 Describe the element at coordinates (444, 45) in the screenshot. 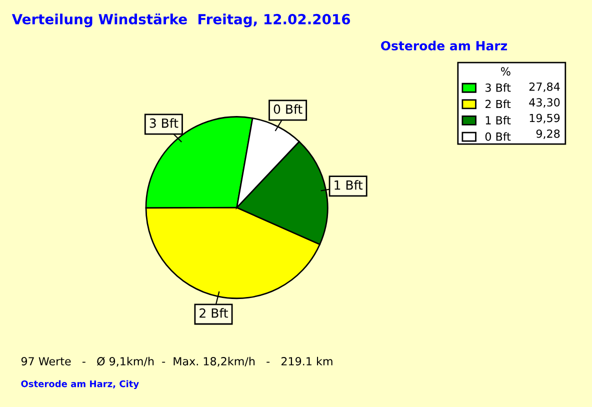

I see `chart-subtitle: Osterode am Harz` at that location.